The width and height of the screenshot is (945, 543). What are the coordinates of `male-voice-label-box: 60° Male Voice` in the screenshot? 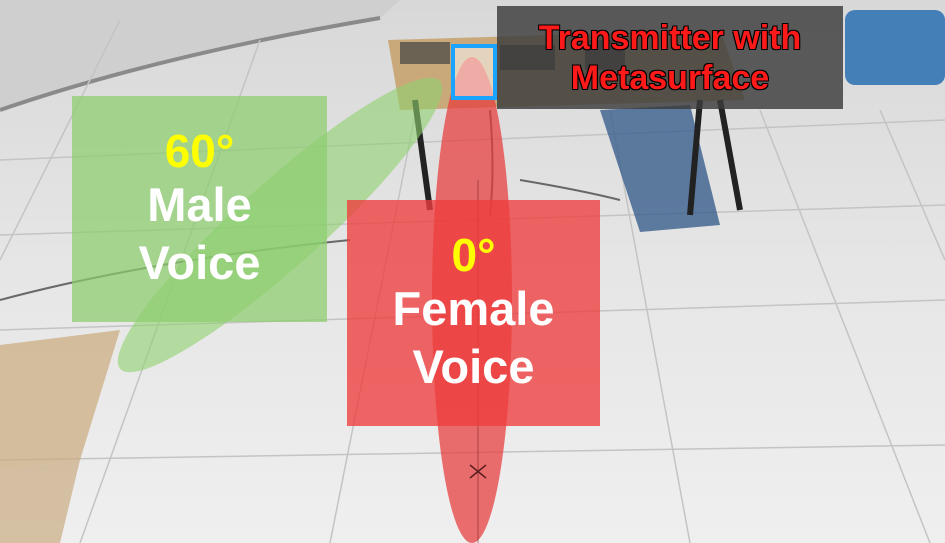 It's located at (199, 209).